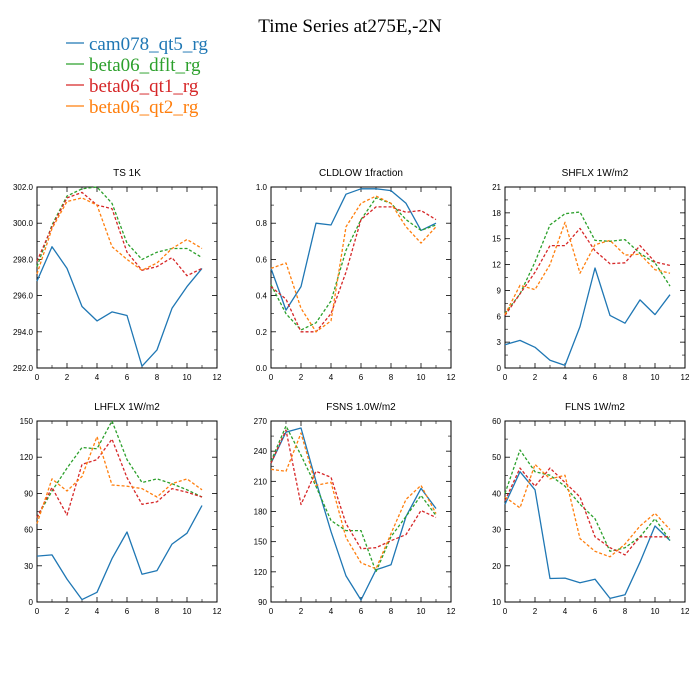  I want to click on panel-title: LHFLX 1W/m2, so click(127, 407).